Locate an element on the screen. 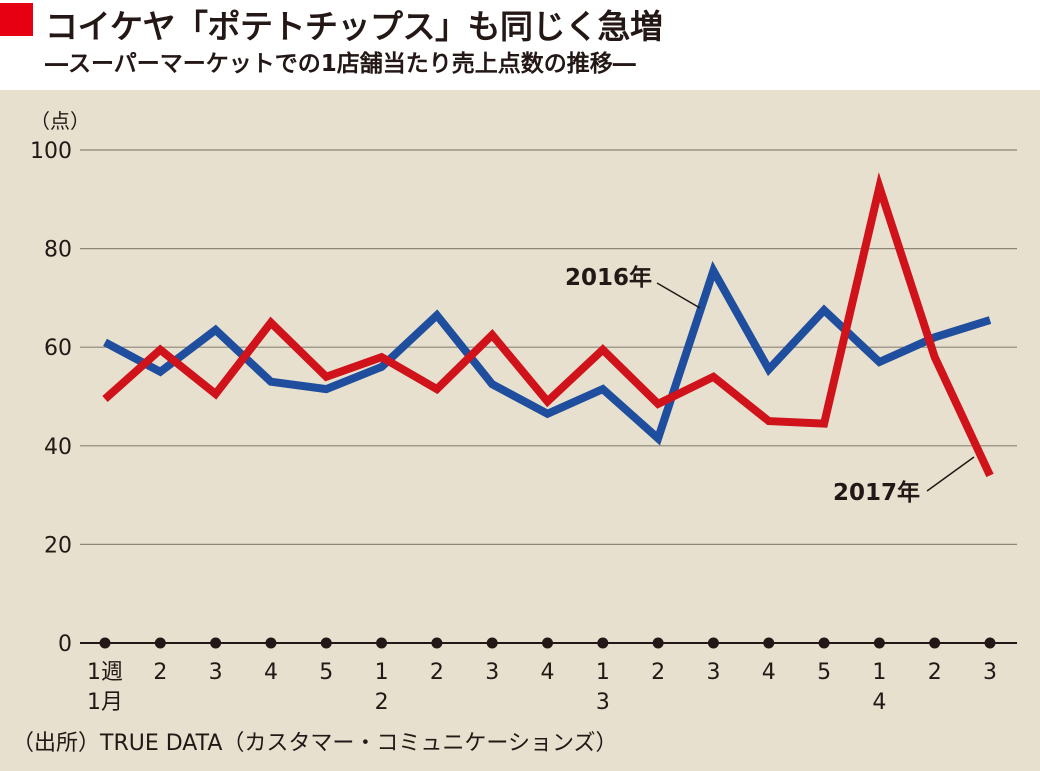 The image size is (1040, 771). series-label-2017-leader is located at coordinates (950, 474).